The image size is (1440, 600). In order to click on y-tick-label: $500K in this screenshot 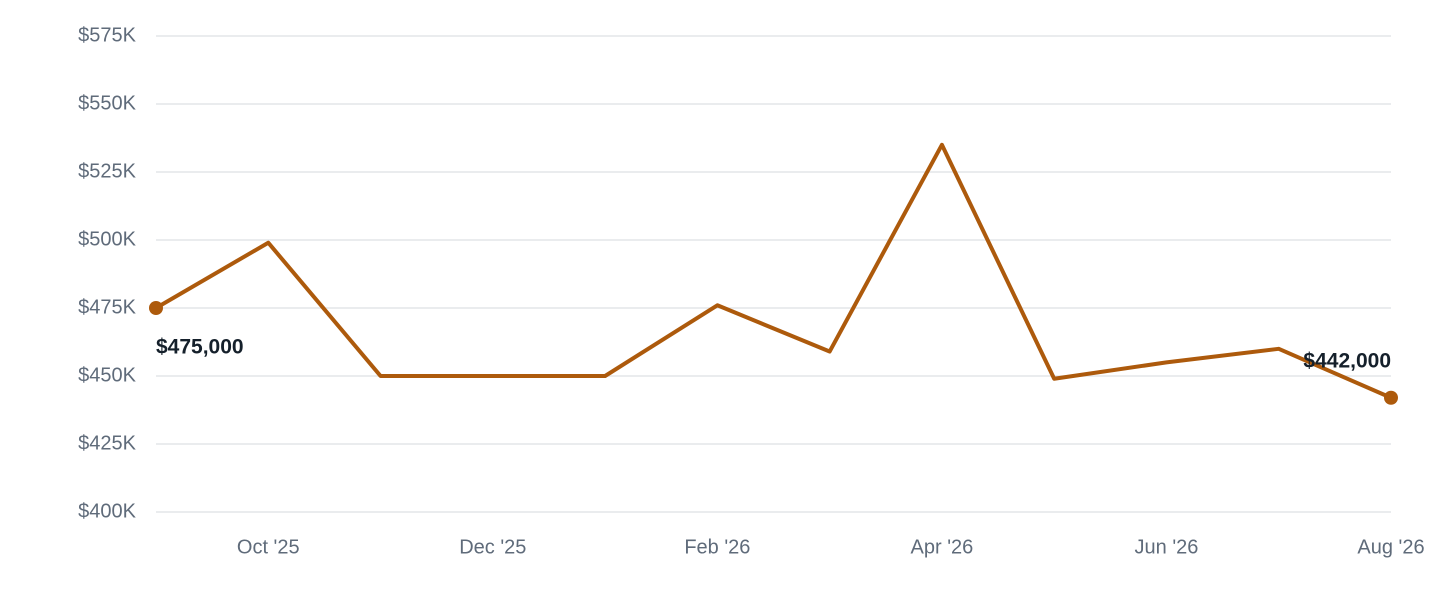, I will do `click(107, 239)`.